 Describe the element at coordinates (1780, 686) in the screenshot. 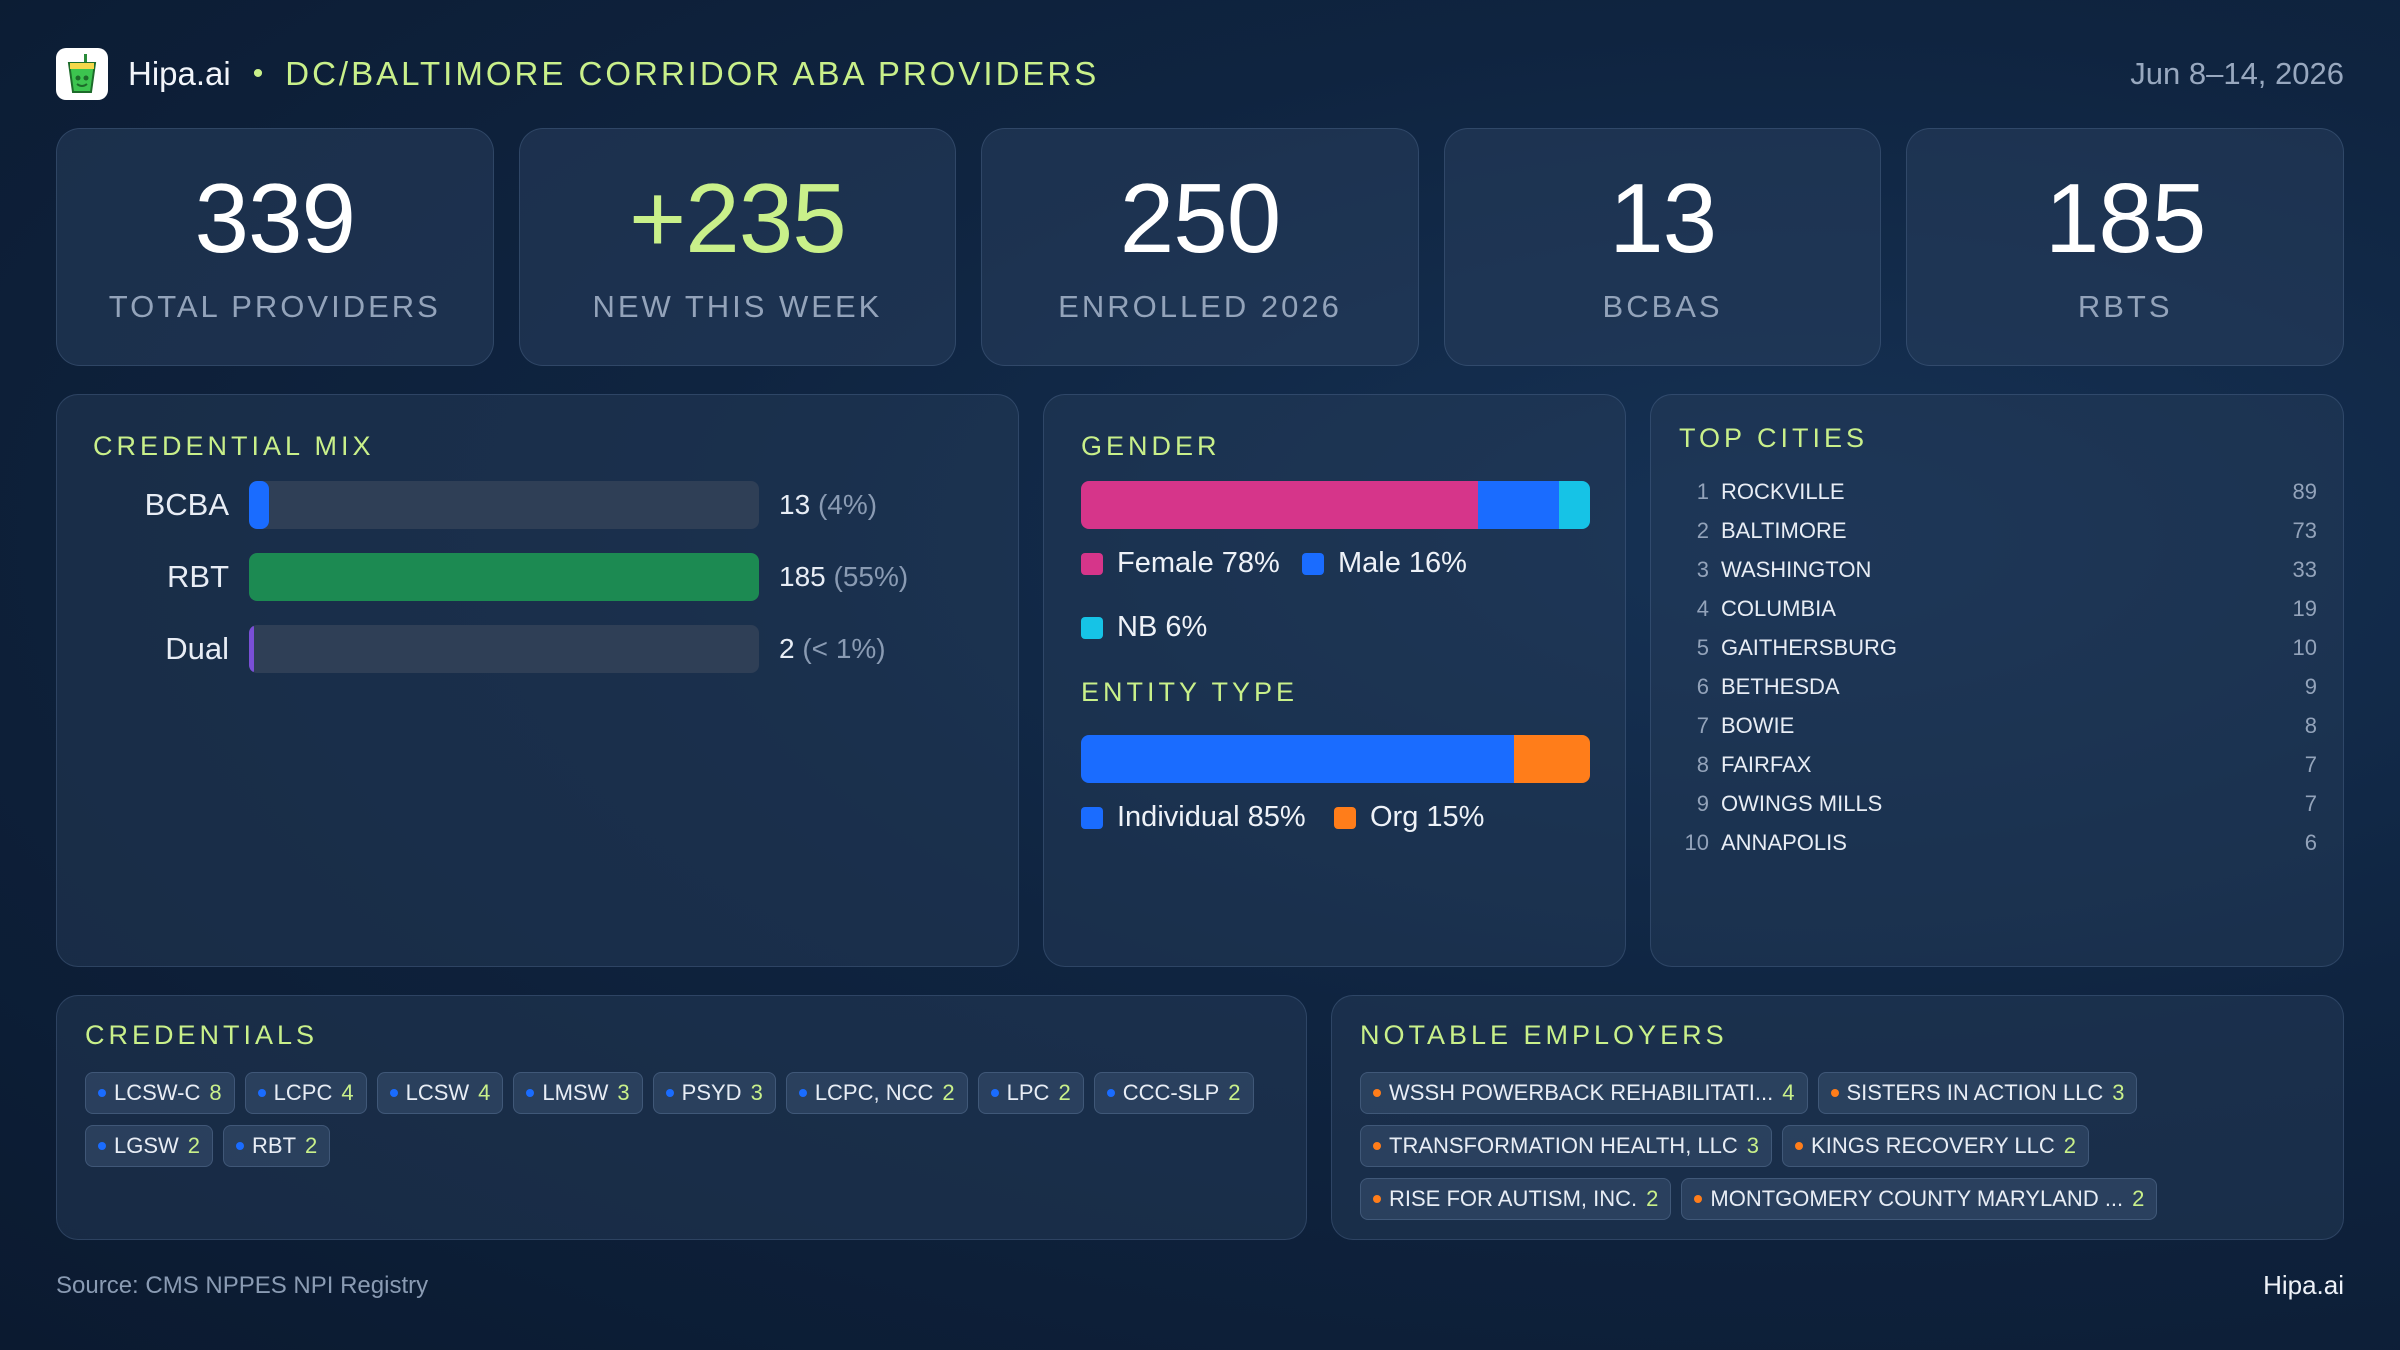

I see `city-name: BETHESDA` at that location.